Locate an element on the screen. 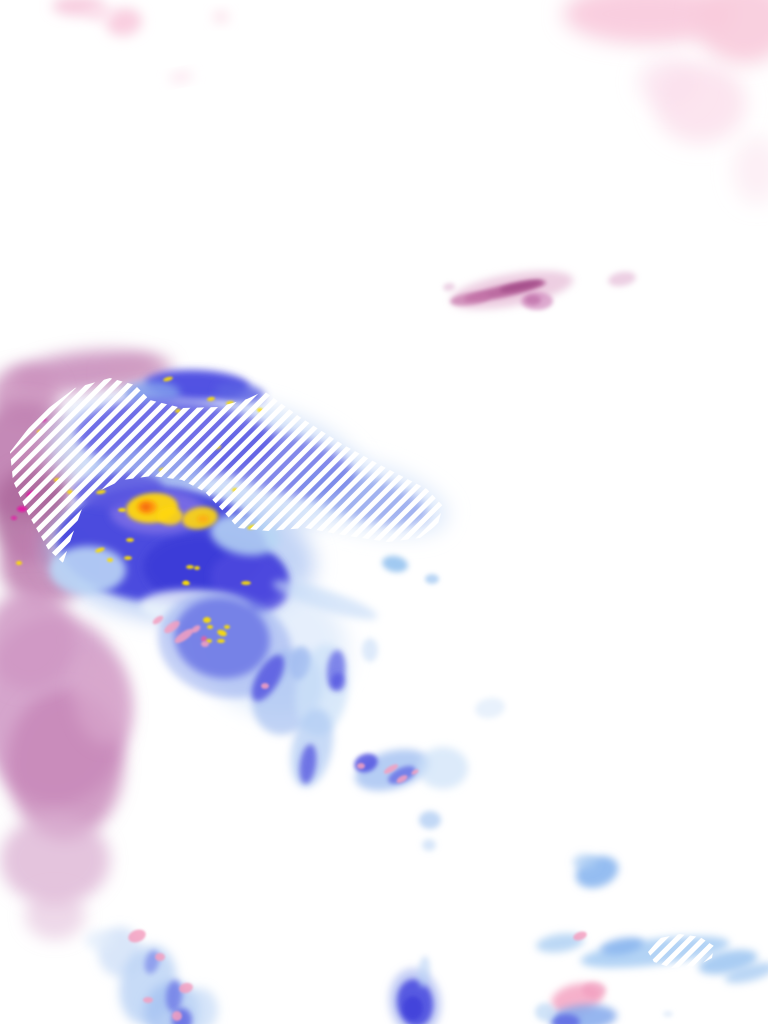 This screenshot has height=1024, width=768. blue-se-light is located at coordinates (443, 768).